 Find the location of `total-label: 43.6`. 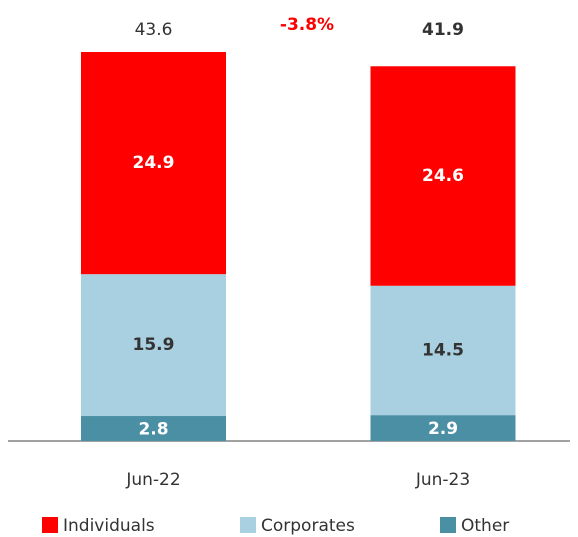

total-label: 43.6 is located at coordinates (154, 30).